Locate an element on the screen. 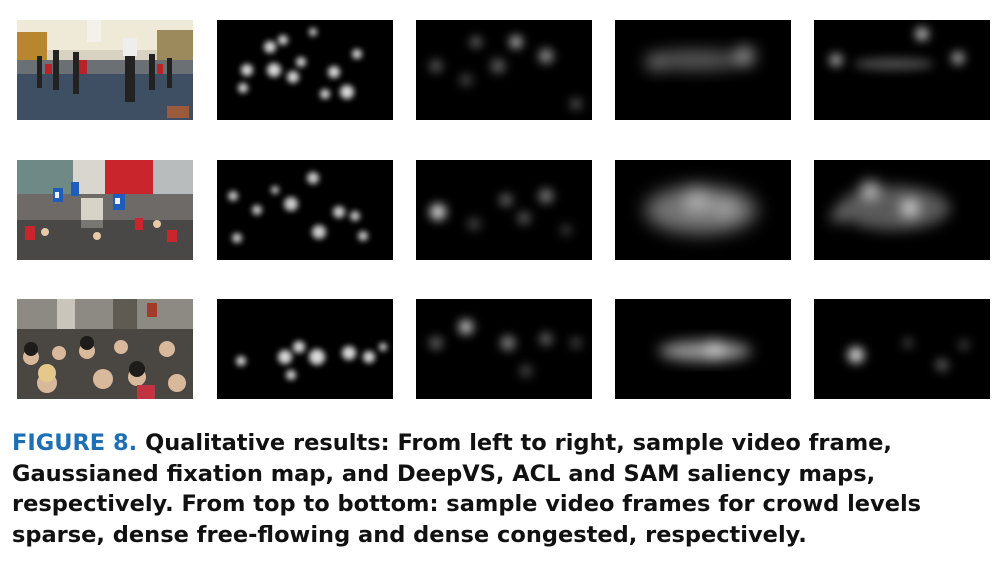 The height and width of the screenshot is (578, 1000). video-frame-dense-free-flowing is located at coordinates (105, 210).